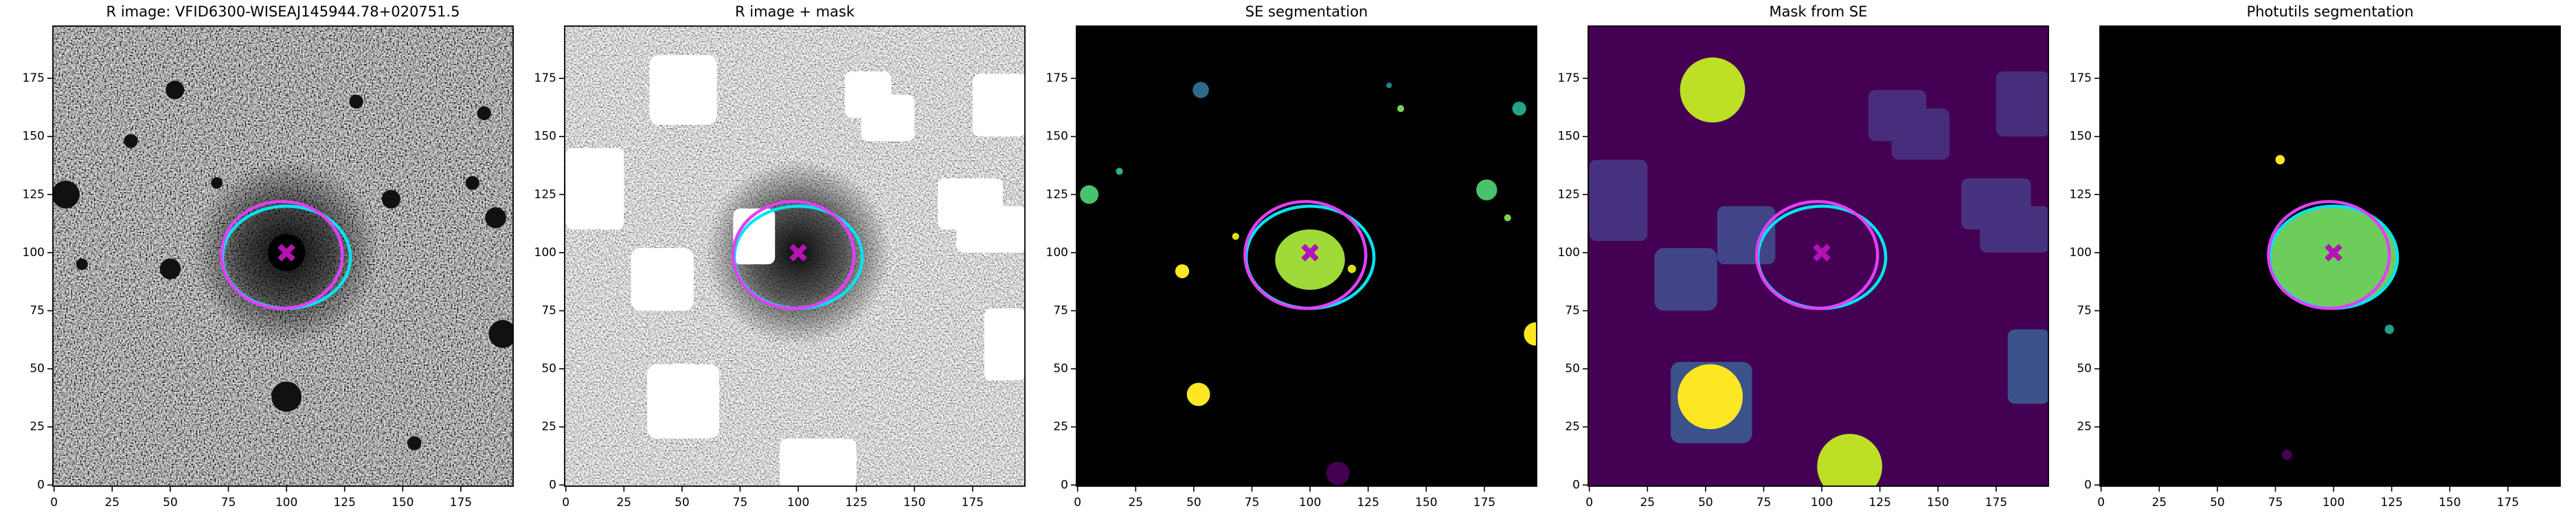 Image resolution: width=2576 pixels, height=515 pixels. I want to click on panel-title: SE segmentation, so click(1306, 11).